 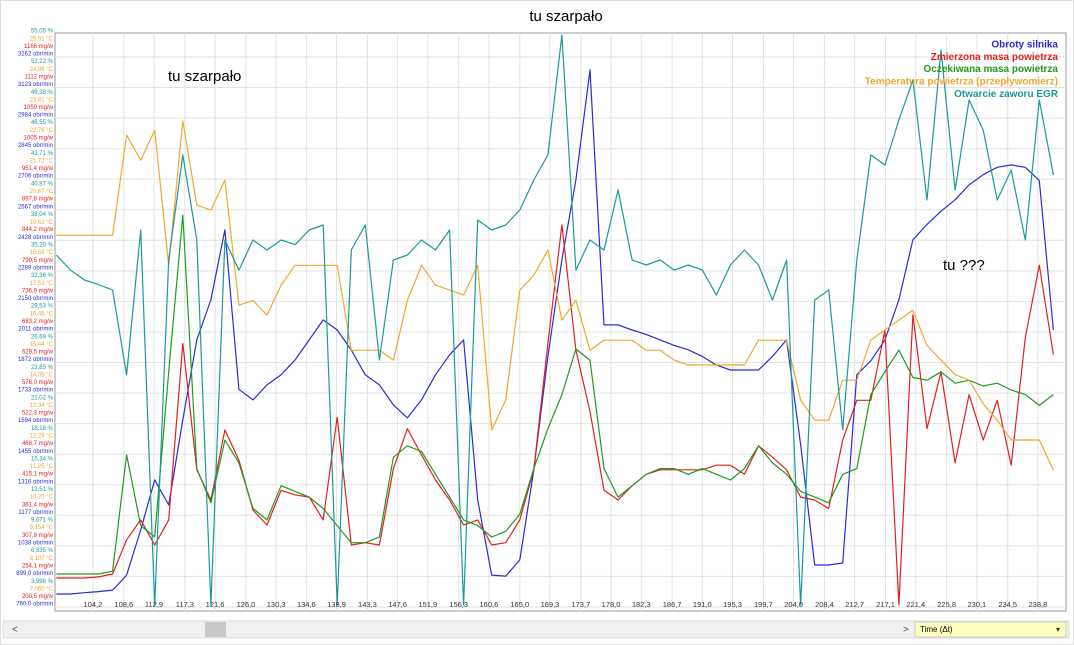 What do you see at coordinates (42, 93) in the screenshot?
I see `y-tick-label: 49,38 %` at bounding box center [42, 93].